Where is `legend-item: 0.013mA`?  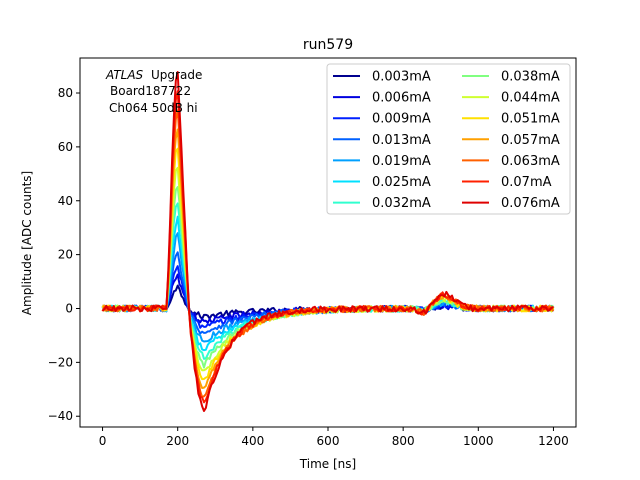
legend-item: 0.013mA is located at coordinates (382, 140).